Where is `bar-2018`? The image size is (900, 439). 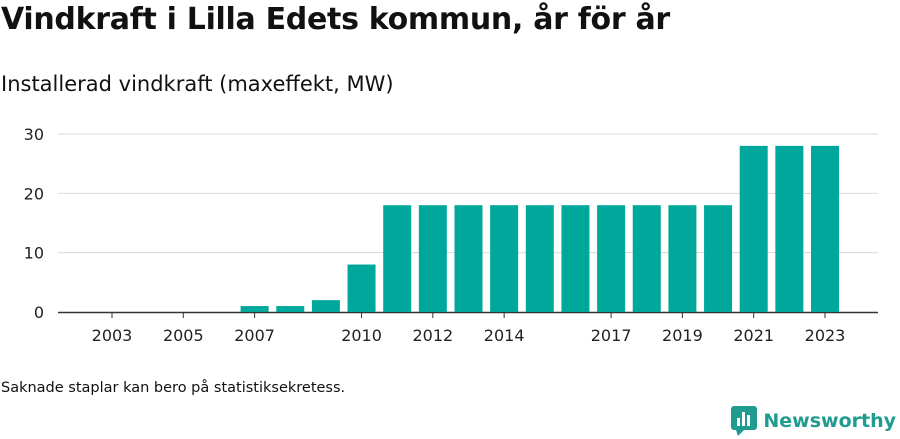
bar-2018 is located at coordinates (646, 258).